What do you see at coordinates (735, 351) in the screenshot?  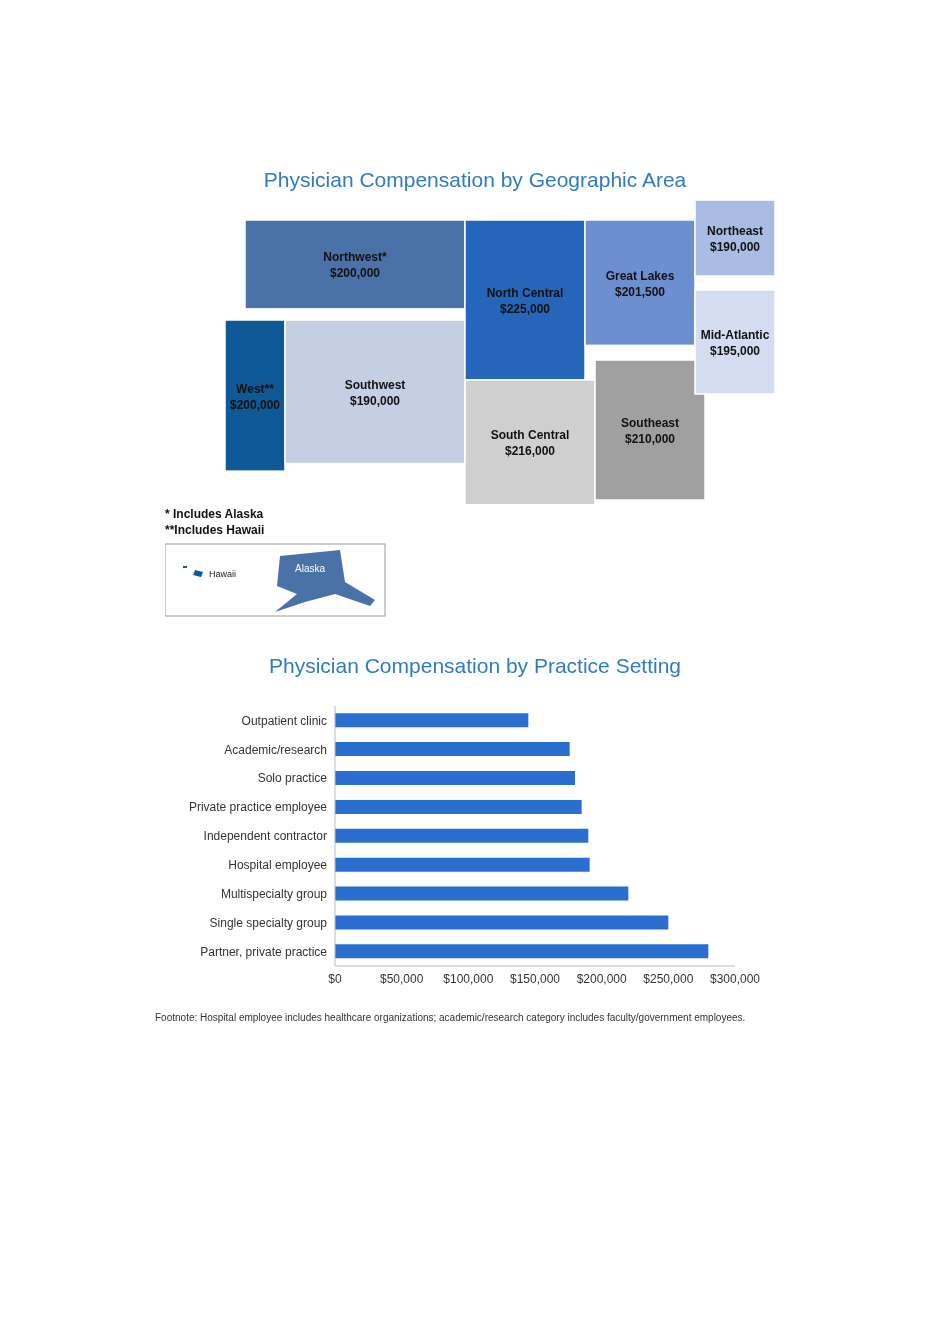 I see `data-label: $195,000` at bounding box center [735, 351].